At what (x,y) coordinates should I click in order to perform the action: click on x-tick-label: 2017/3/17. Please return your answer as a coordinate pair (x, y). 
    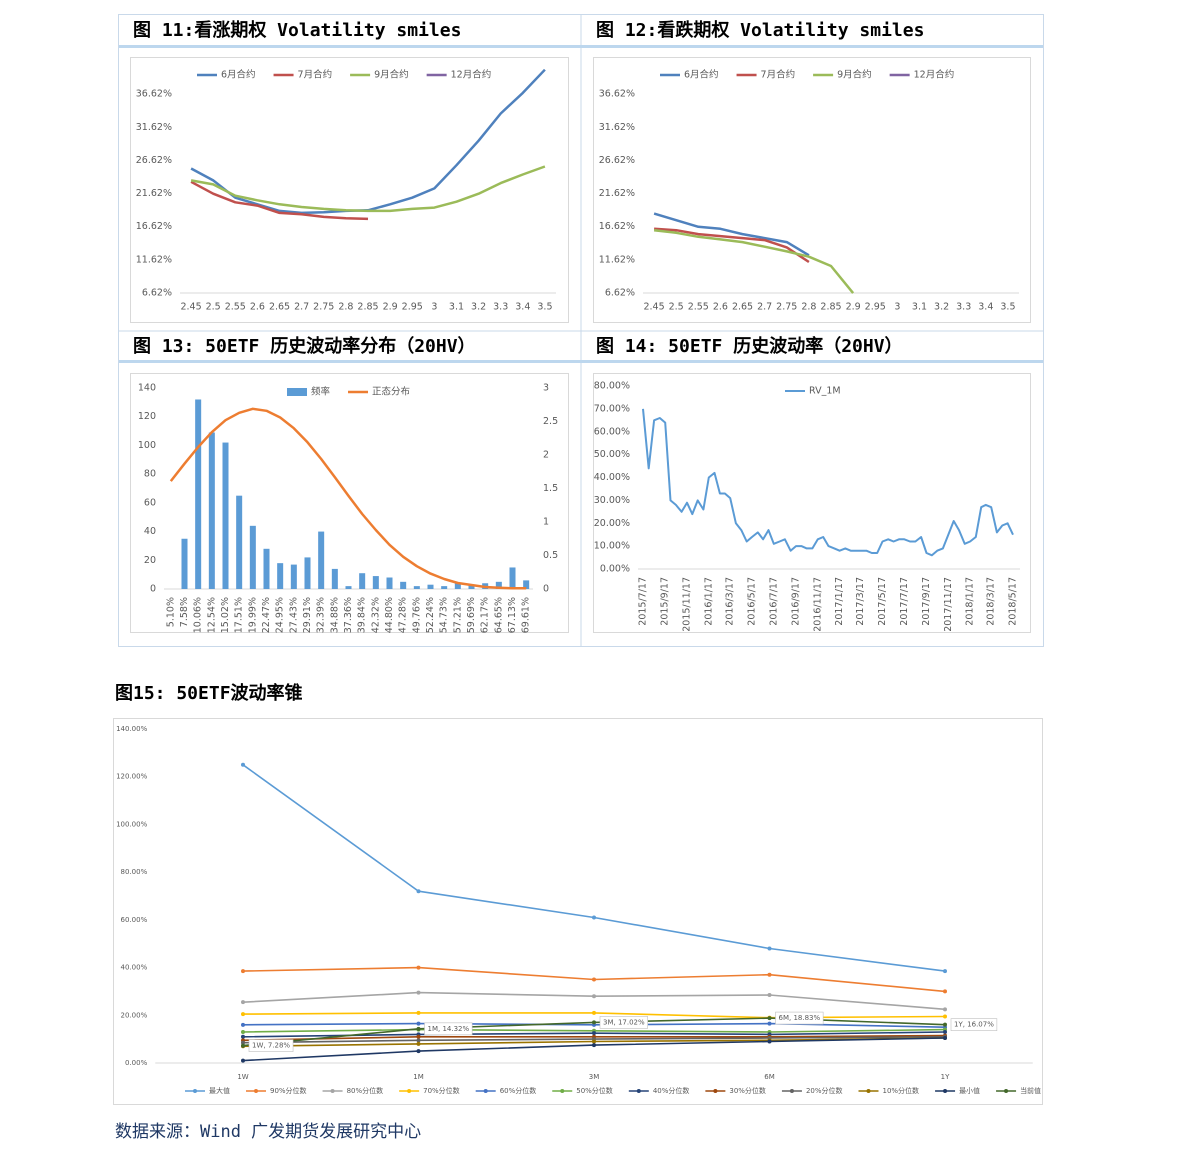
    Looking at the image, I should click on (860, 601).